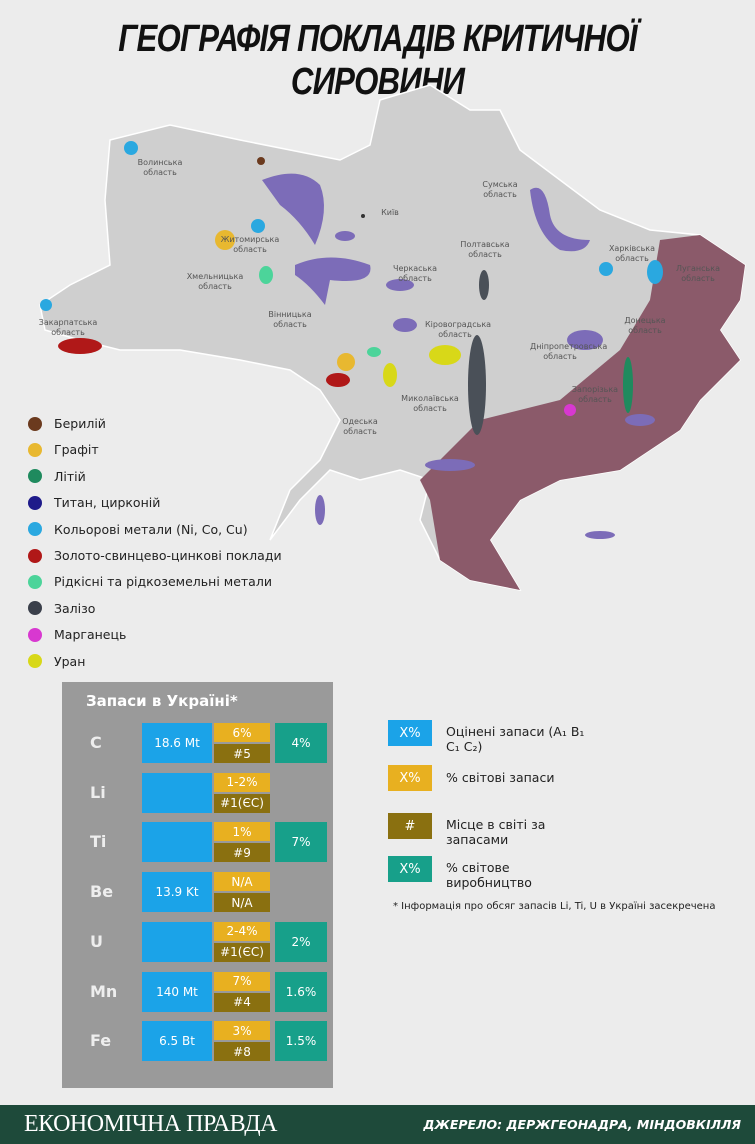  Describe the element at coordinates (96, 742) in the screenshot. I see `element-symbol: C` at that location.